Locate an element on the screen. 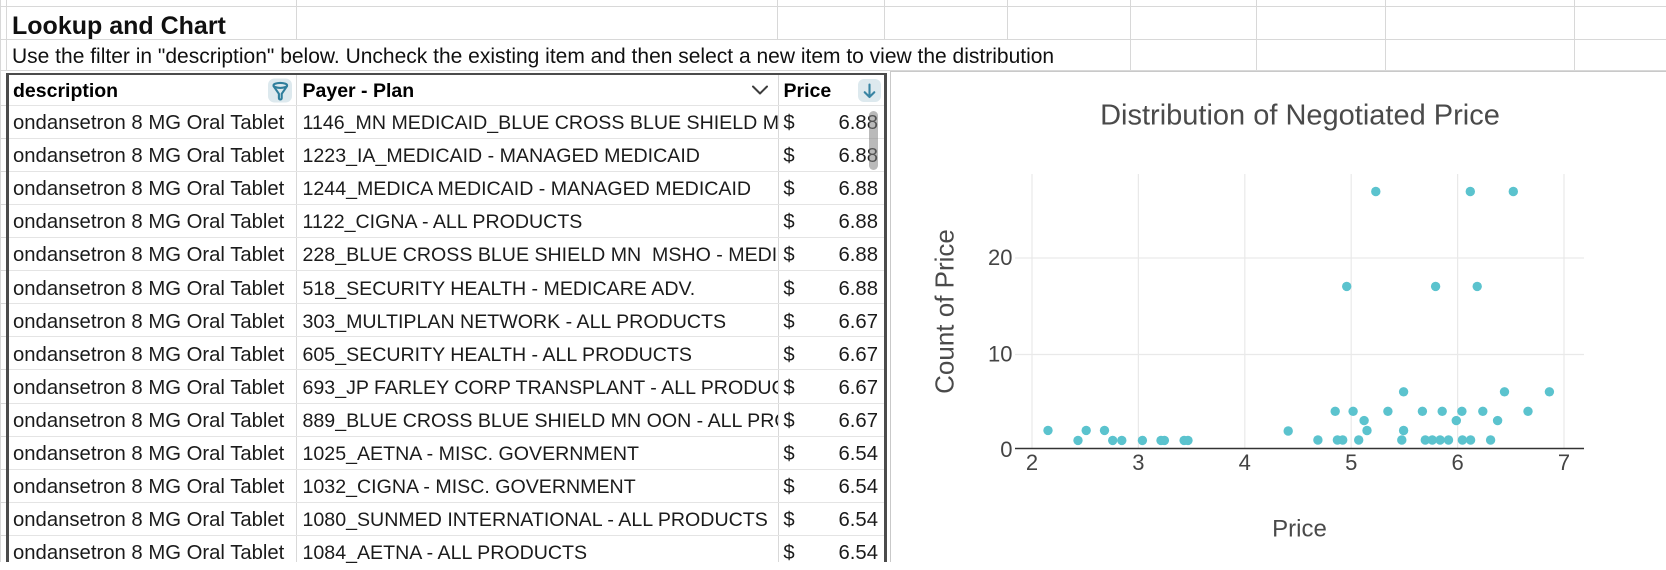  svg-text: Price is located at coordinates (1299, 529).